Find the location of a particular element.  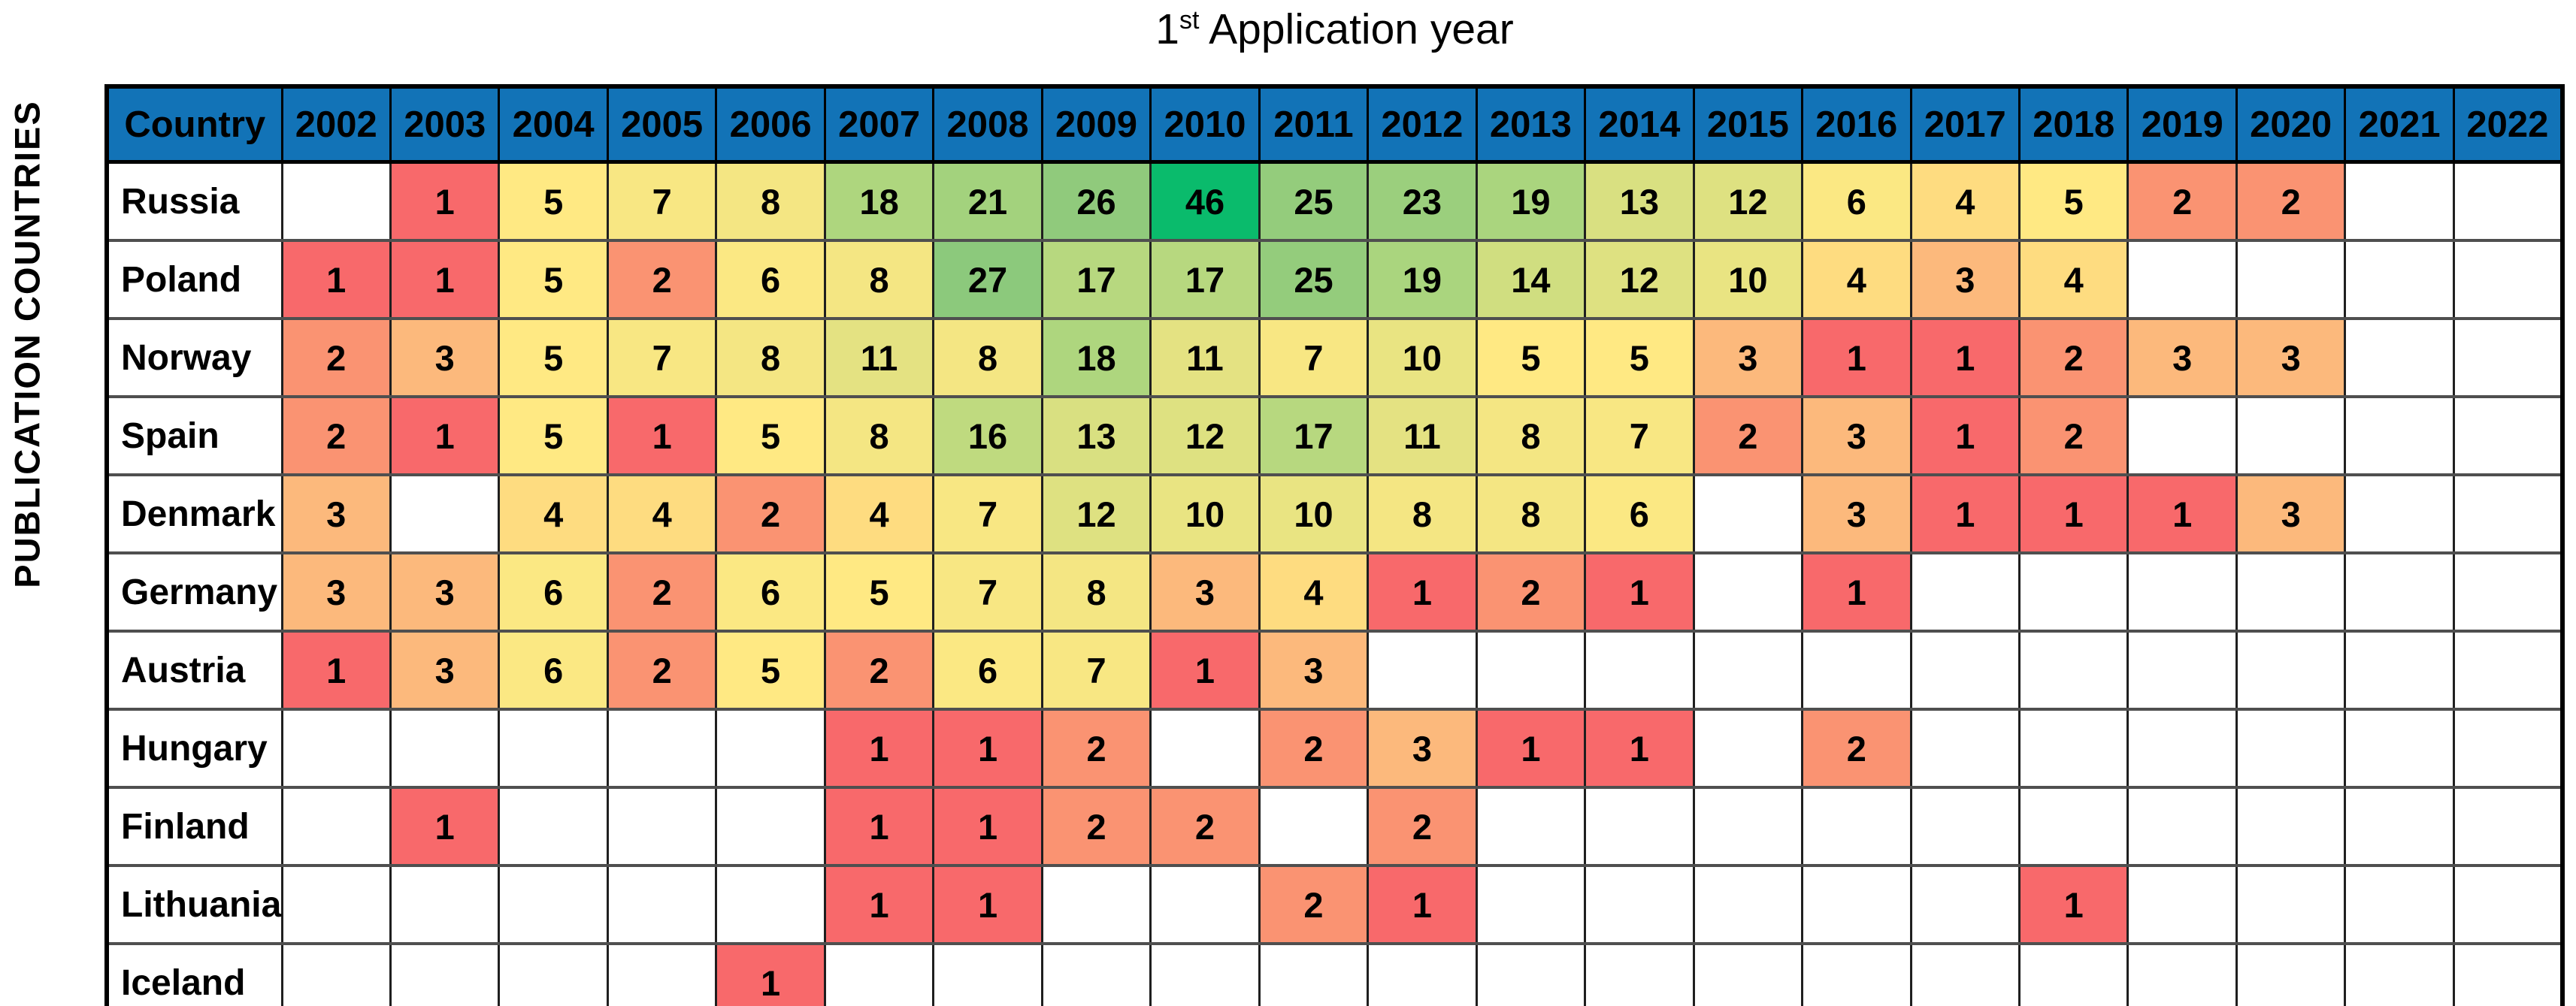

heatmap-cell-spain-2017: 1 is located at coordinates (1965, 435).